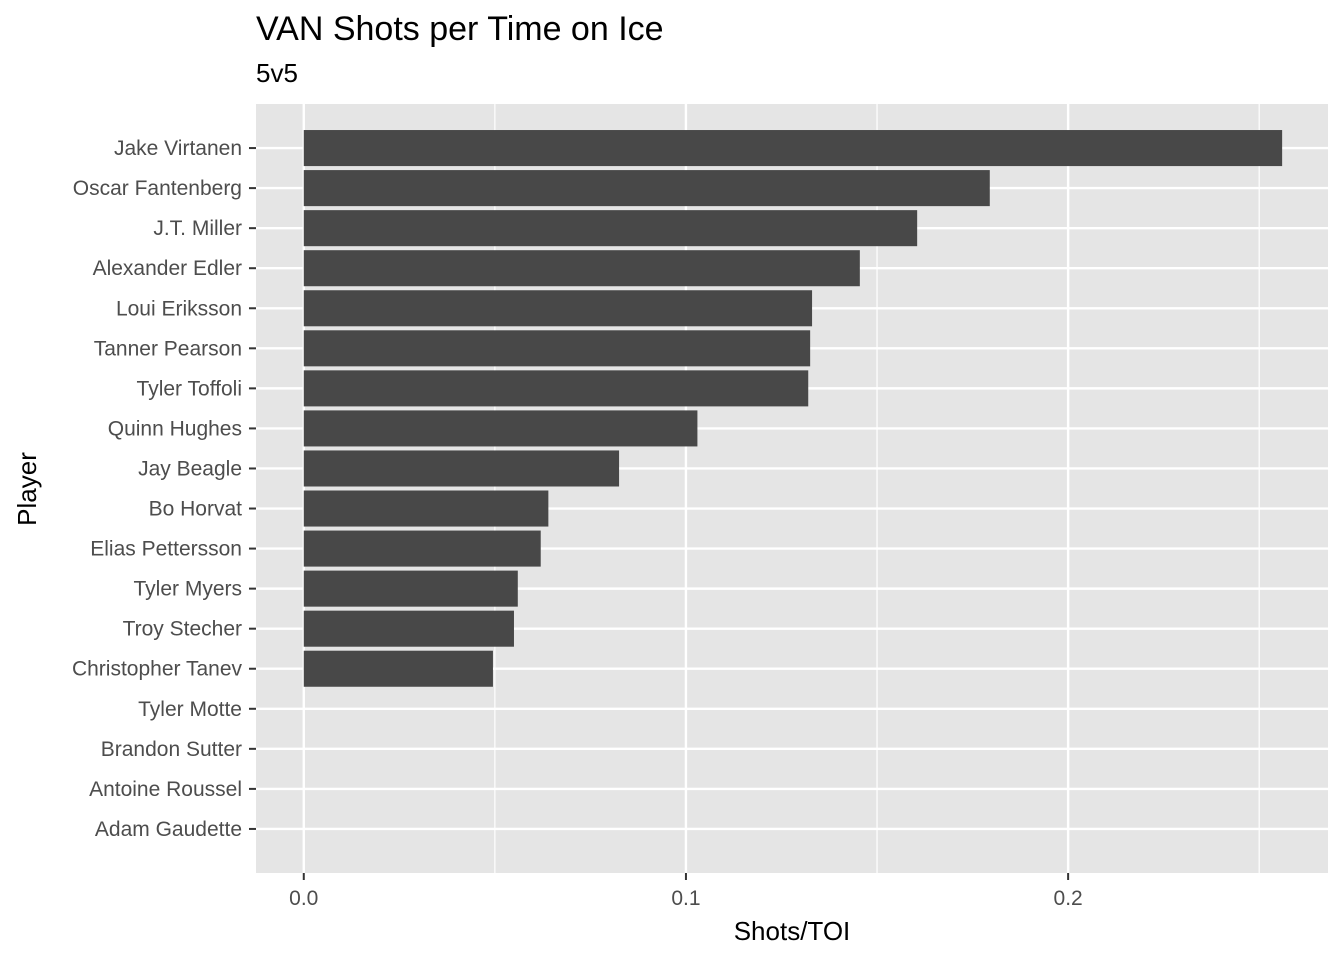 The height and width of the screenshot is (960, 1344). I want to click on y-tick-label: Adam Gaudette, so click(168, 829).